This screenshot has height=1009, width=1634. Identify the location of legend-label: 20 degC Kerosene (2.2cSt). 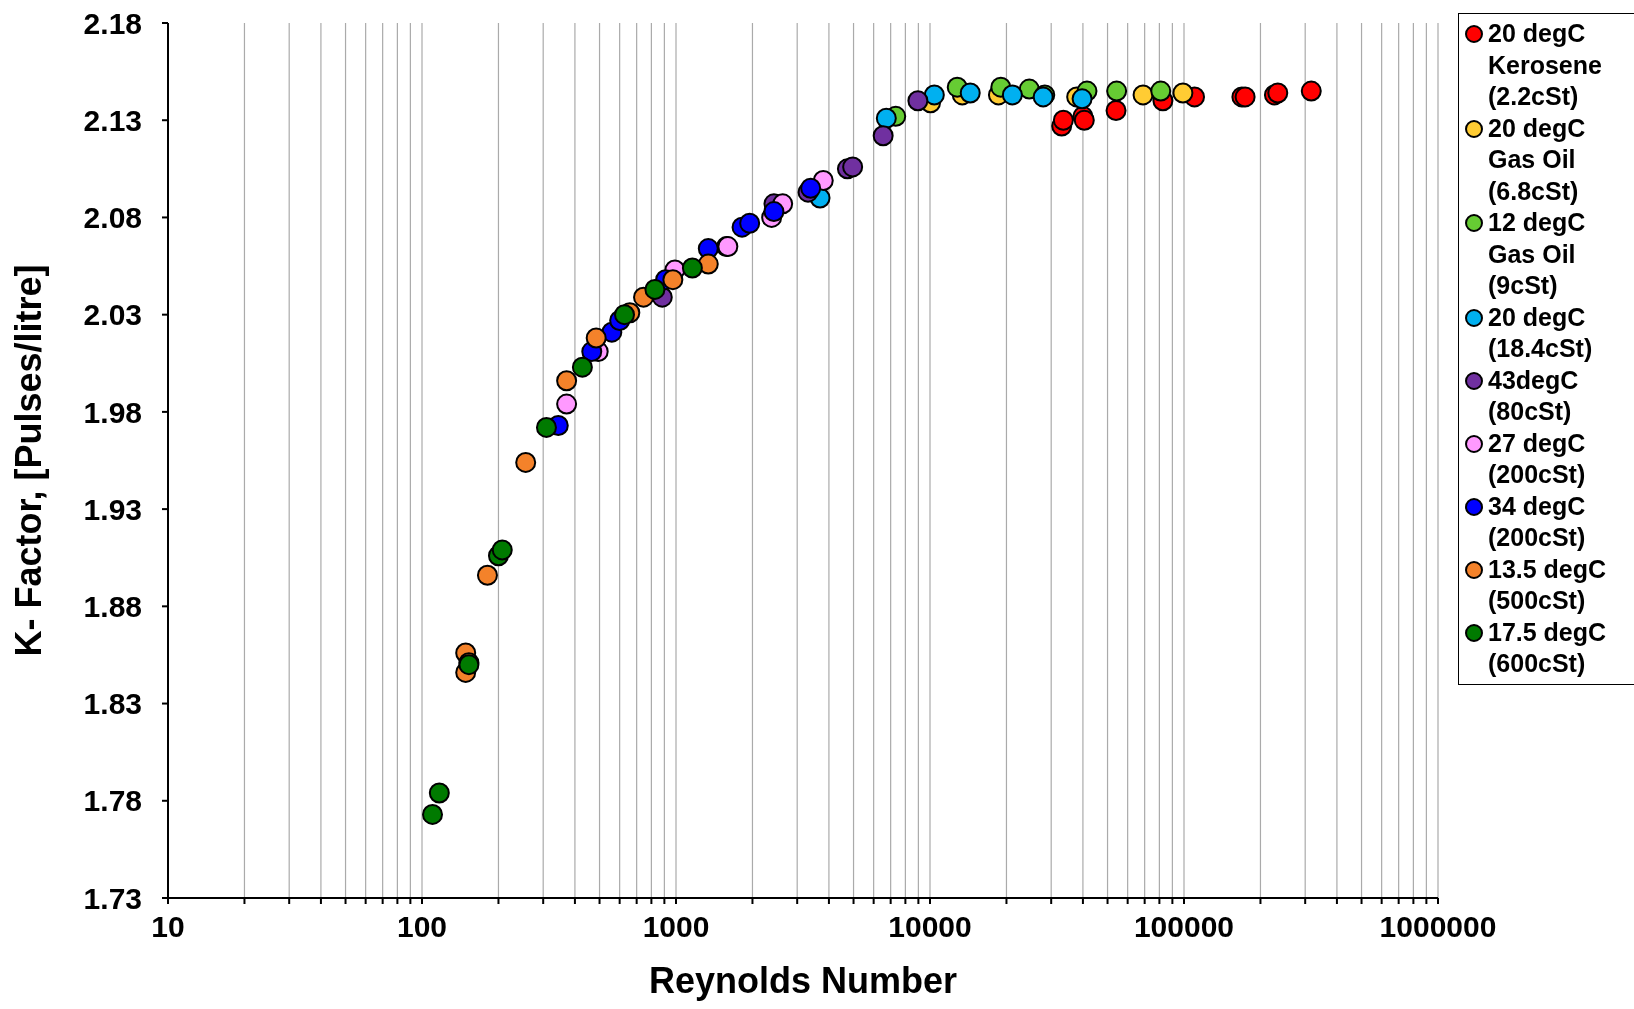
(1545, 65).